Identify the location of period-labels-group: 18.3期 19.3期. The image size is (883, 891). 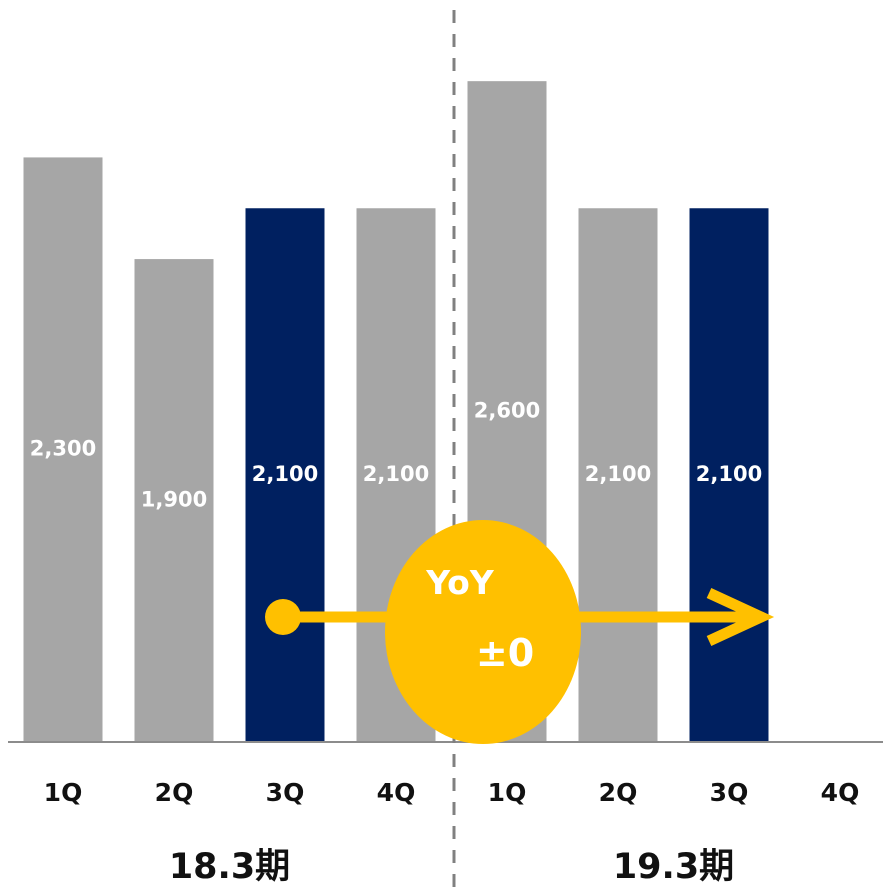
(451, 867).